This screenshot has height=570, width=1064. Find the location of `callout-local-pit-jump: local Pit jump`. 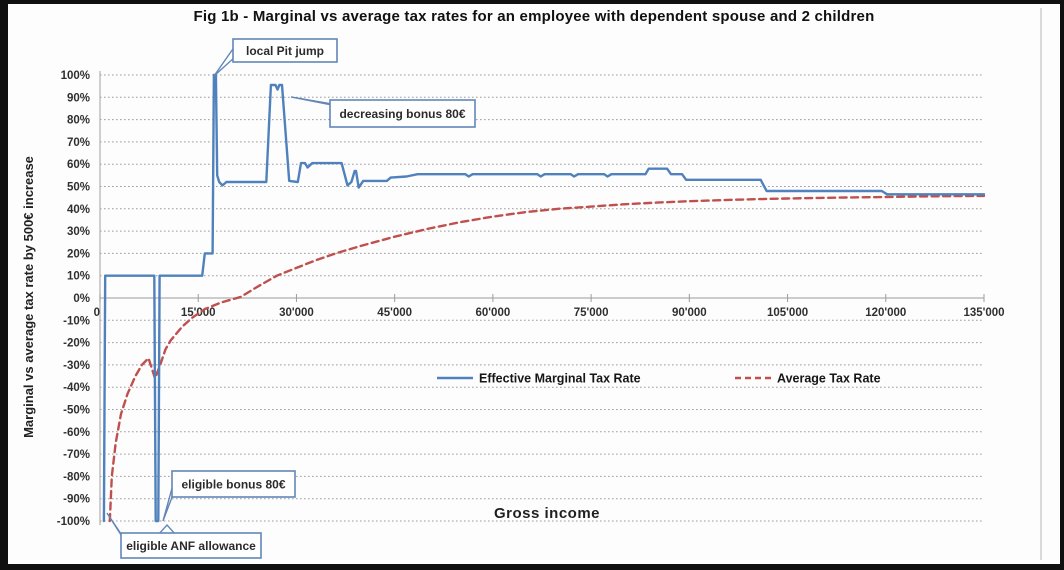

callout-local-pit-jump: local Pit jump is located at coordinates (275, 57).